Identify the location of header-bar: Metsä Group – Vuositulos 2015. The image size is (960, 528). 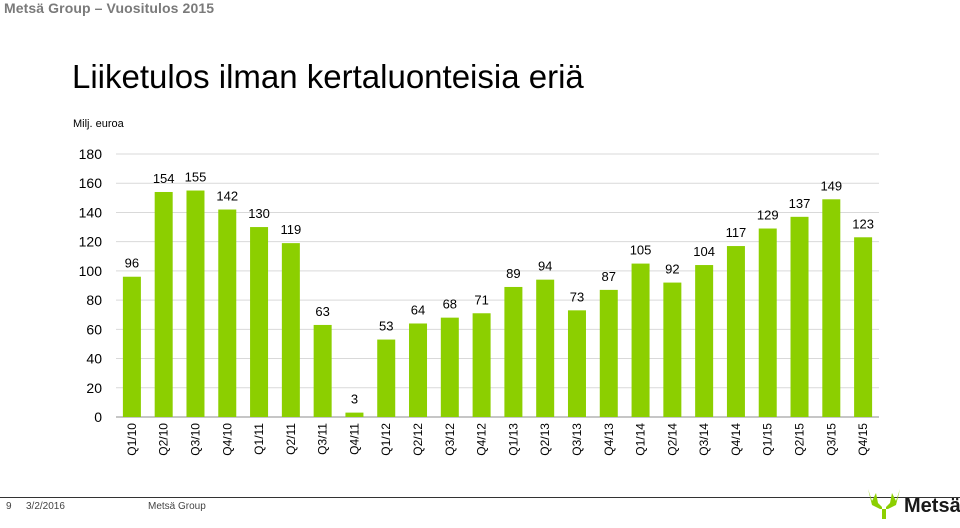
(480, 9).